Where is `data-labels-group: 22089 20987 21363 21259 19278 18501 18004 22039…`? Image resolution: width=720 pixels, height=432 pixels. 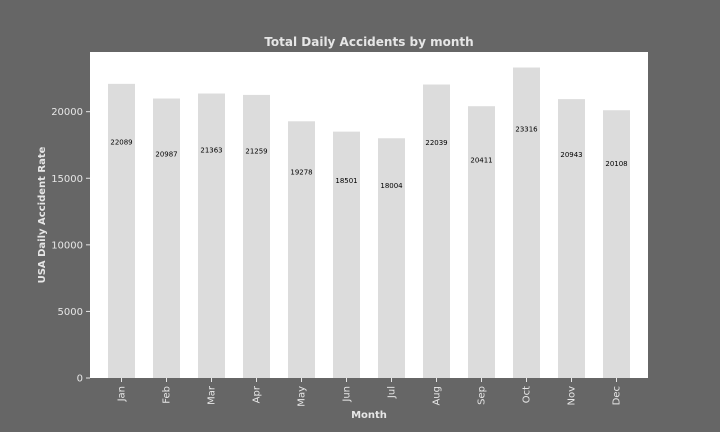
data-labels-group: 22089 20987 21363 21259 19278 18501 18004 22039… is located at coordinates (368, 158).